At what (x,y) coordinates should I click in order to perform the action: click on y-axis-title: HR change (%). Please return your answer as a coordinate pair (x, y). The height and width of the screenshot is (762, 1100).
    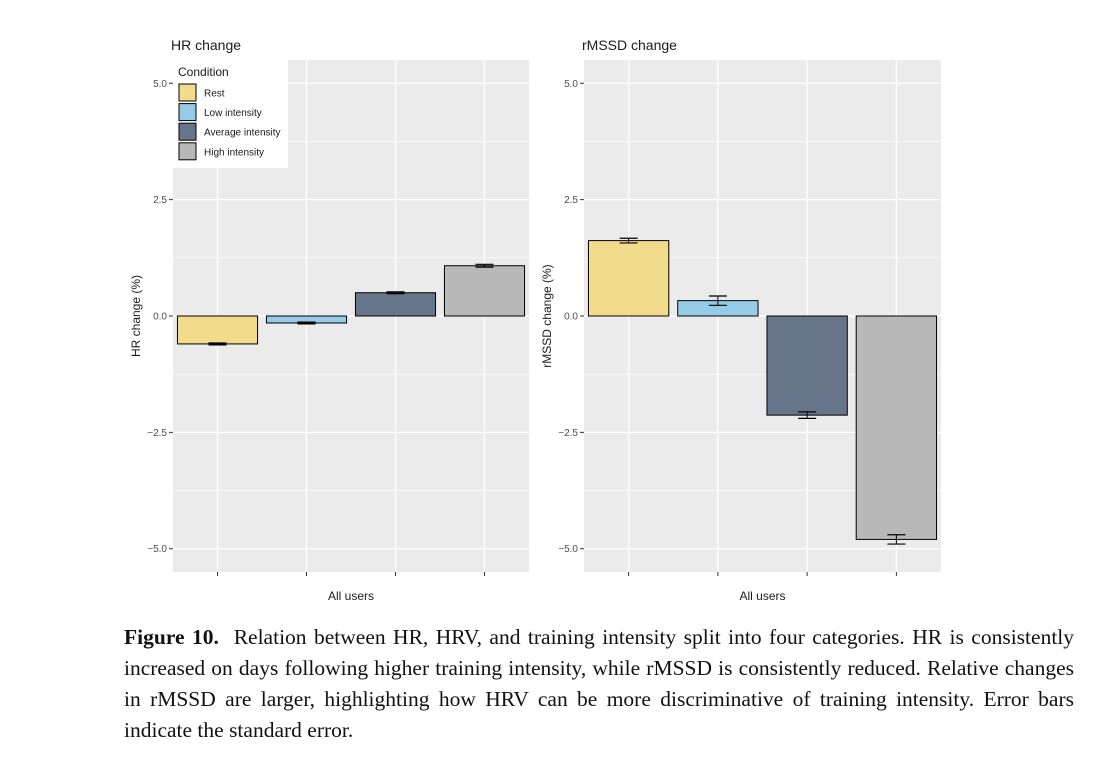
    Looking at the image, I should click on (136, 316).